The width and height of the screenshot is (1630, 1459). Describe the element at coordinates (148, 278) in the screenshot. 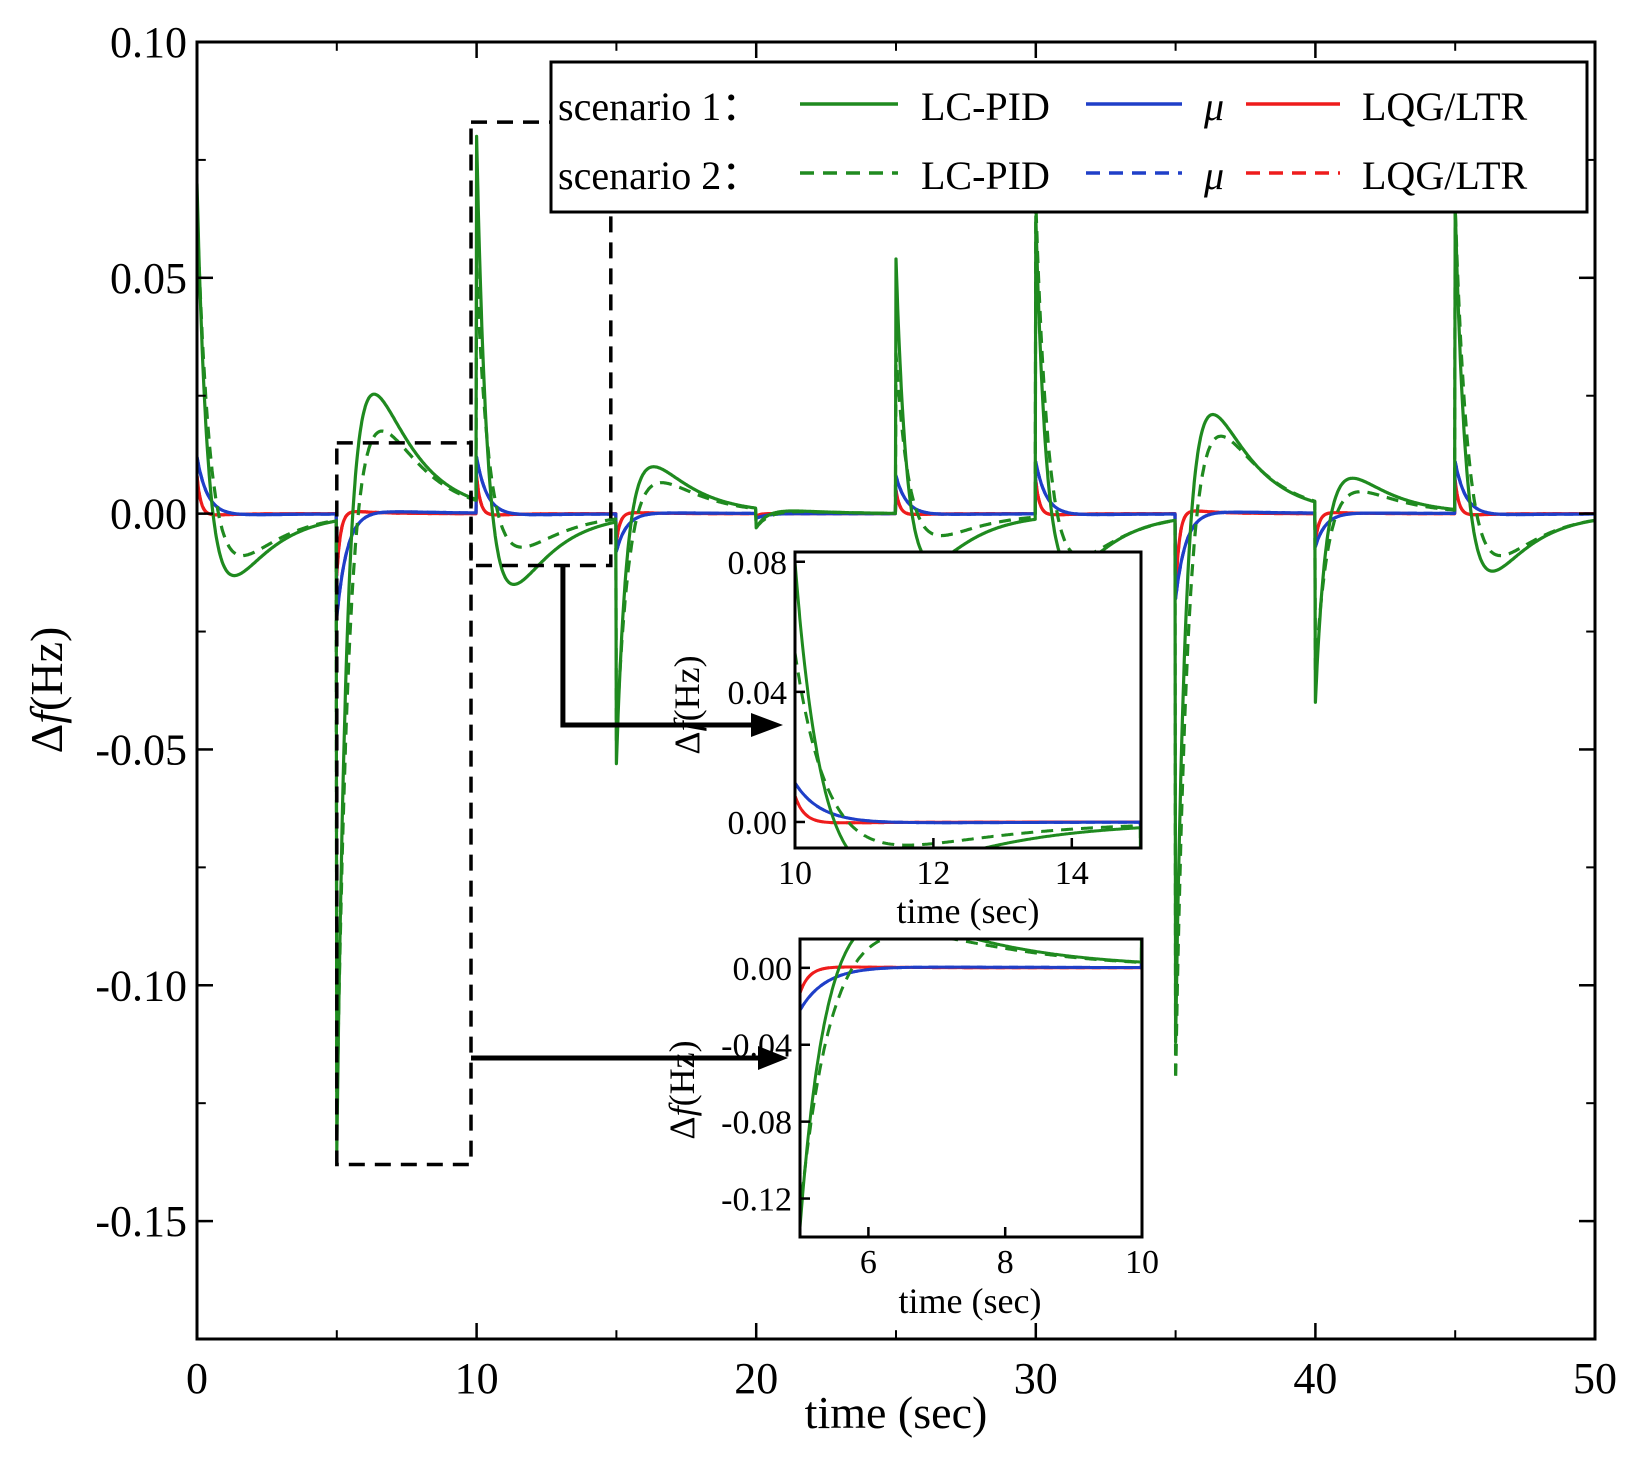

I see `main-y-tick-label: 0.05` at that location.